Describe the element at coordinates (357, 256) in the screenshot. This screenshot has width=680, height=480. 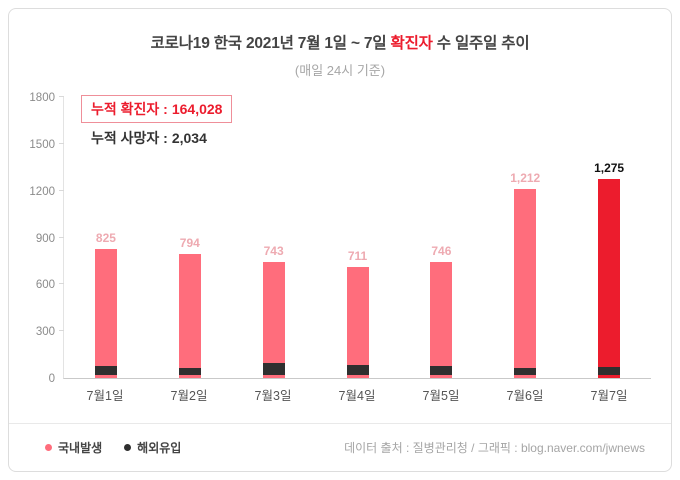
I see `bar-value-label: 711` at that location.